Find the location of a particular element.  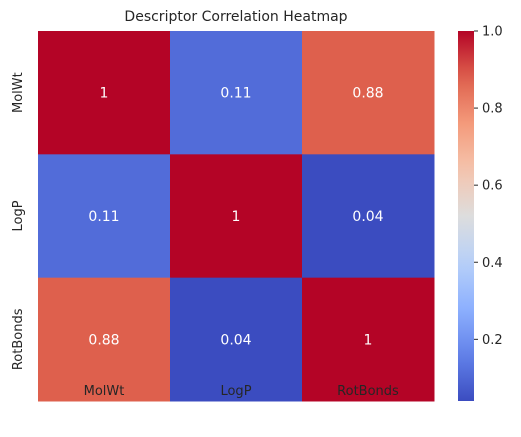

colorbar is located at coordinates (466, 216).